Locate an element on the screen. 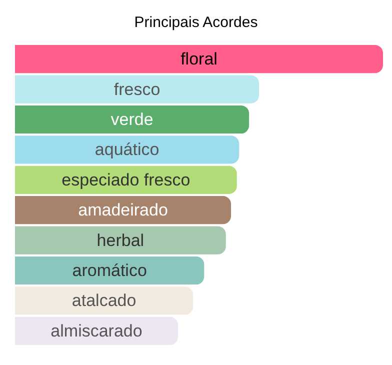 This screenshot has height=365, width=392. y-tick-label: aquático is located at coordinates (127, 150).